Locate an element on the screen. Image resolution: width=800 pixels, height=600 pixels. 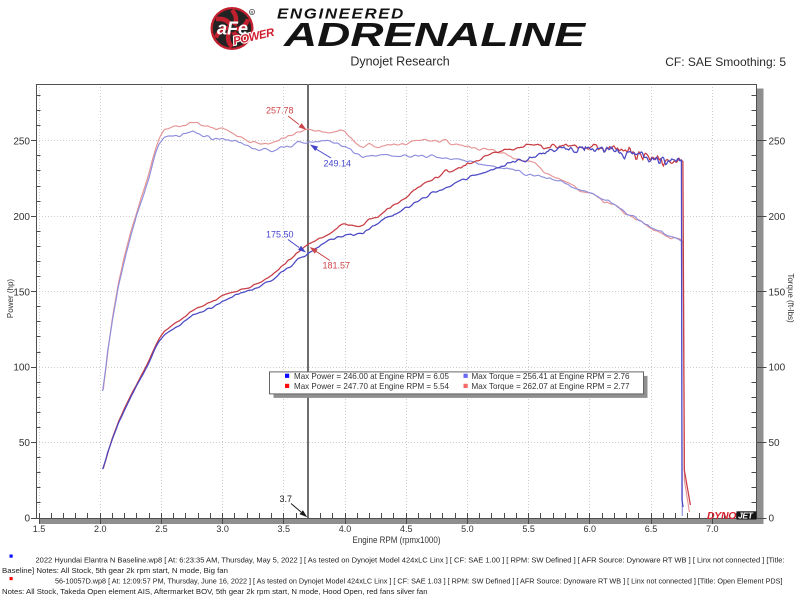
svg-text: 175.50 is located at coordinates (280, 235).